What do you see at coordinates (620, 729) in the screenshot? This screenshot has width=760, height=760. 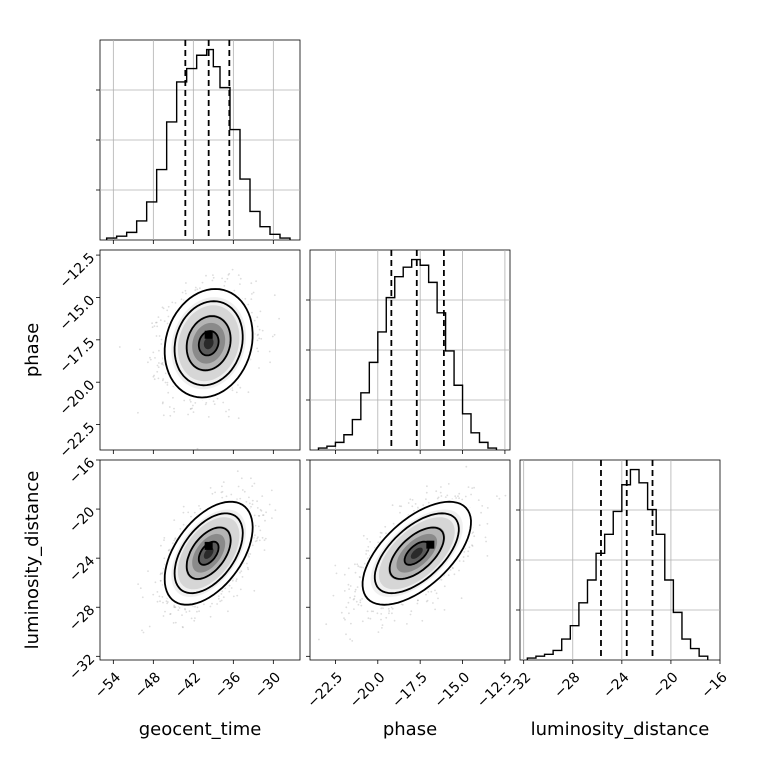 I see `xlabel-luminosity-distance: luminosity_distance` at bounding box center [620, 729].